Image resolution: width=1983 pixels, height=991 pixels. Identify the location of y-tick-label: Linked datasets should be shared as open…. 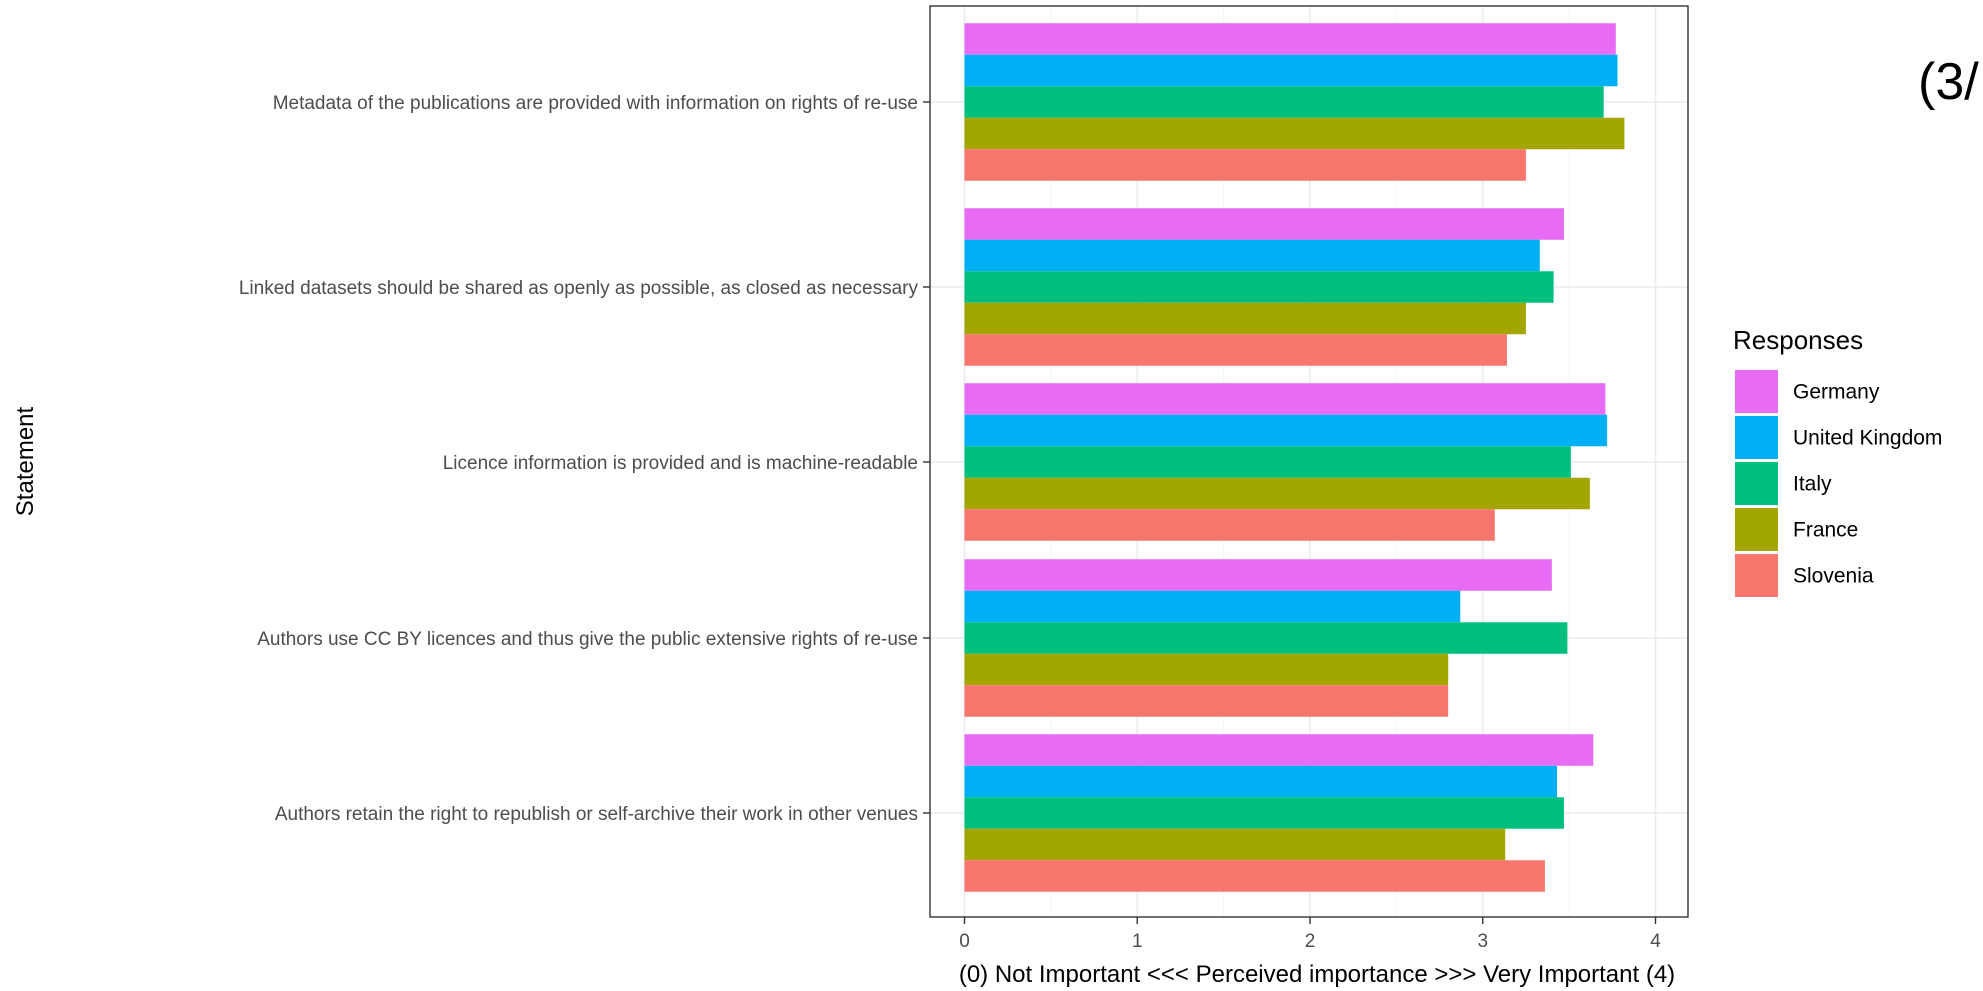
(579, 288).